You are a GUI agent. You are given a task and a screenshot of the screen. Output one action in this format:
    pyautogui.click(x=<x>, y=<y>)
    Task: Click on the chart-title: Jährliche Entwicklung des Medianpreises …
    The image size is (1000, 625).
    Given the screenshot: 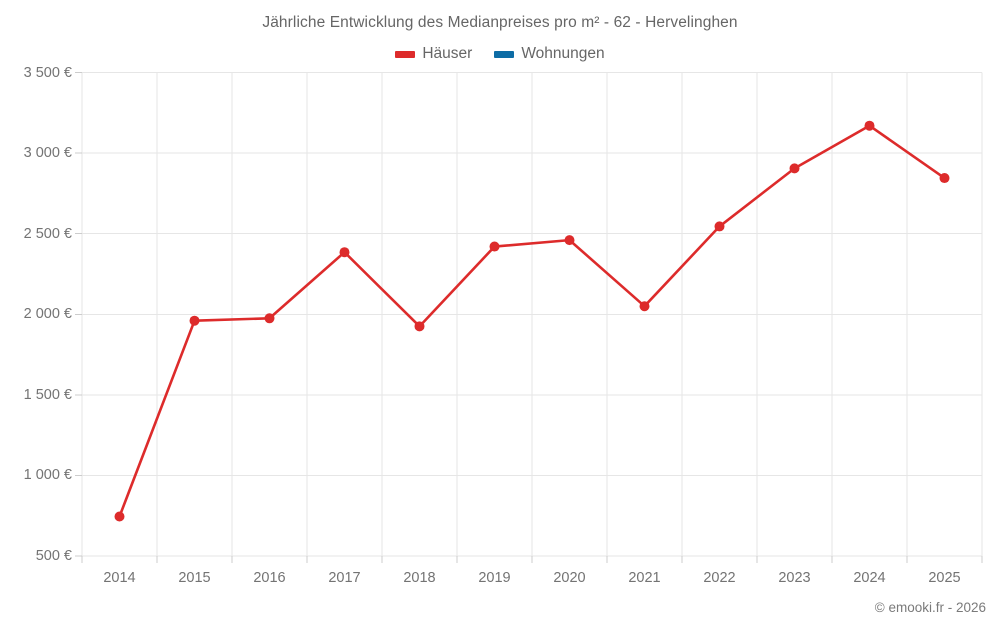 What is the action you would take?
    pyautogui.click(x=500, y=22)
    